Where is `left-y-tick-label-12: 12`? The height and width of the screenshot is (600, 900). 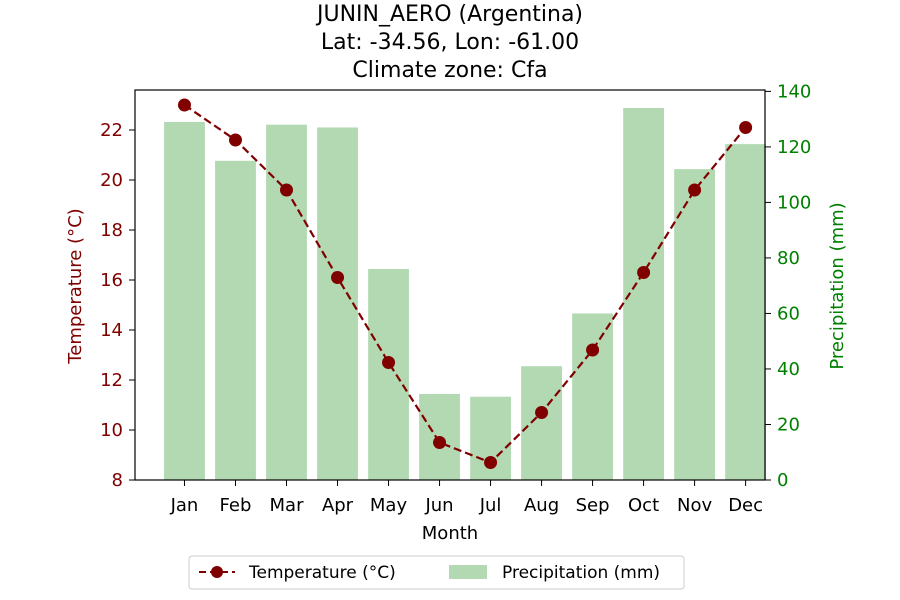
left-y-tick-label-12: 12 is located at coordinates (111, 380).